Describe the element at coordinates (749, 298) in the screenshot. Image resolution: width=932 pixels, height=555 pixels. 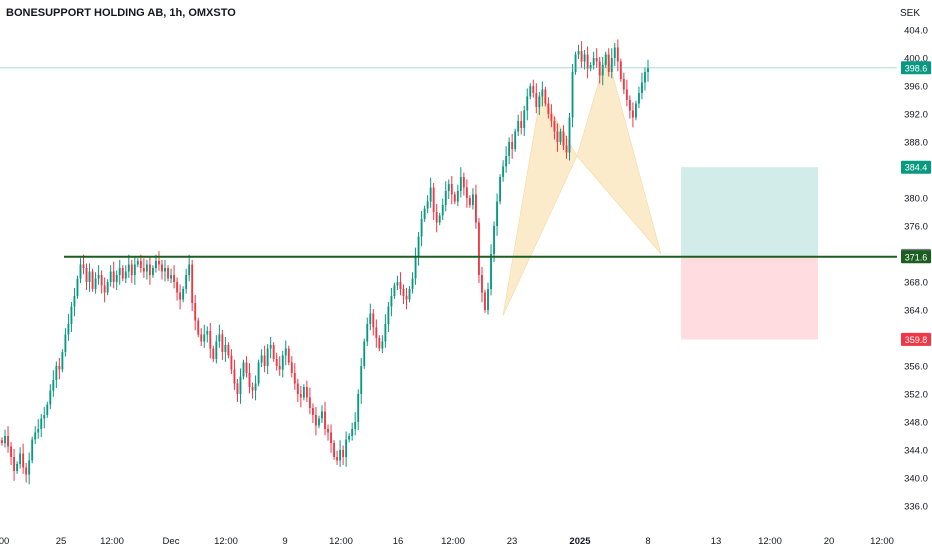
I see `stop-zone` at that location.